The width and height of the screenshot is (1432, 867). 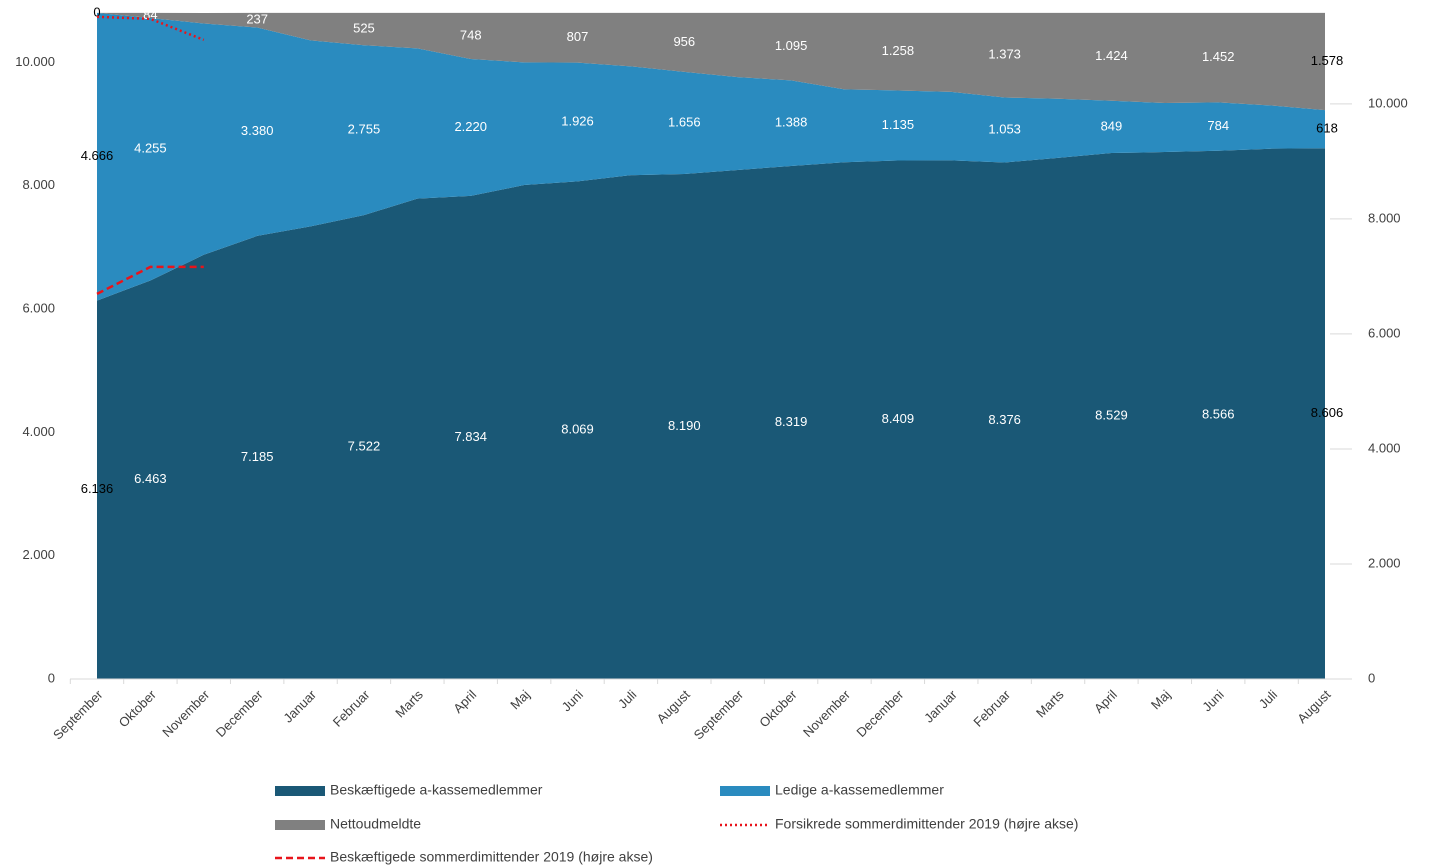 I want to click on data-label: 1.452, so click(x=1218, y=56).